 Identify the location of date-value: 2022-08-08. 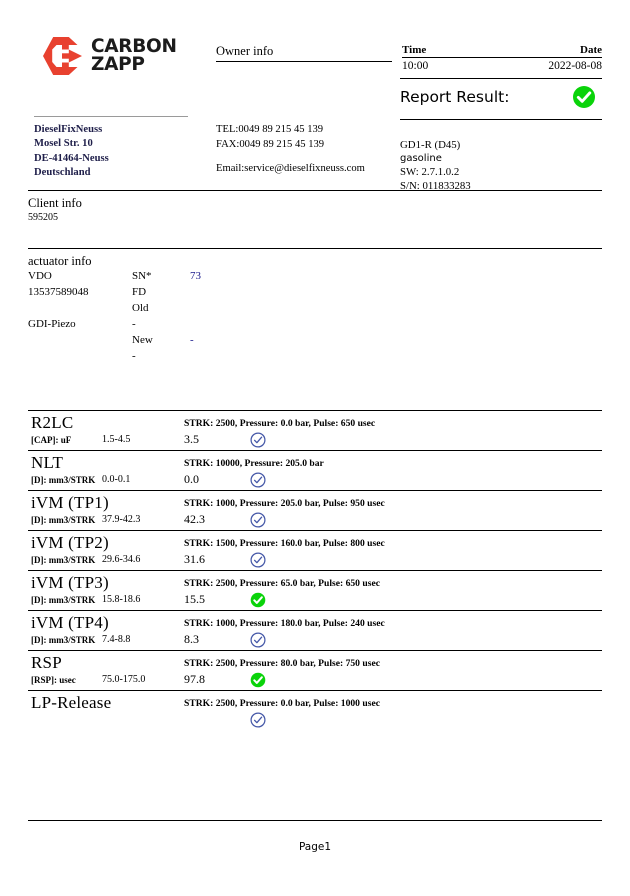
(575, 66).